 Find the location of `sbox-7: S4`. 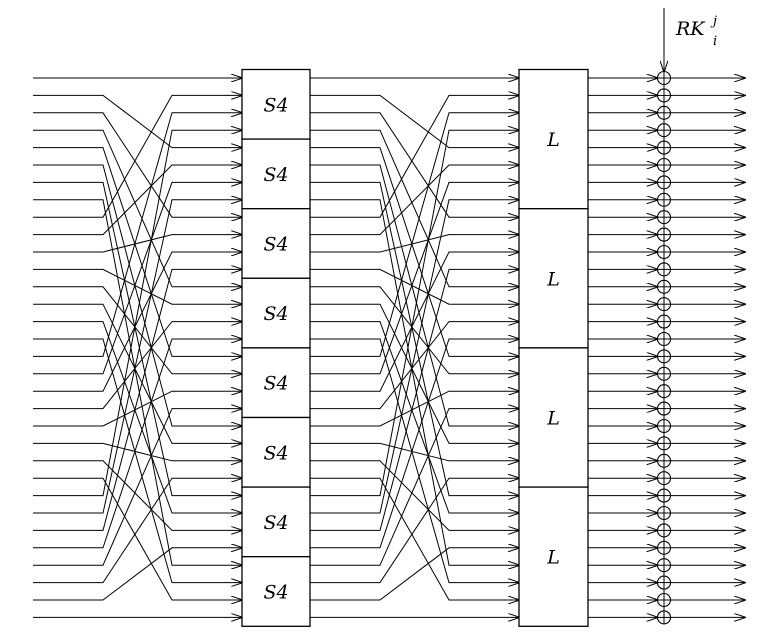

sbox-7: S4 is located at coordinates (276, 522).